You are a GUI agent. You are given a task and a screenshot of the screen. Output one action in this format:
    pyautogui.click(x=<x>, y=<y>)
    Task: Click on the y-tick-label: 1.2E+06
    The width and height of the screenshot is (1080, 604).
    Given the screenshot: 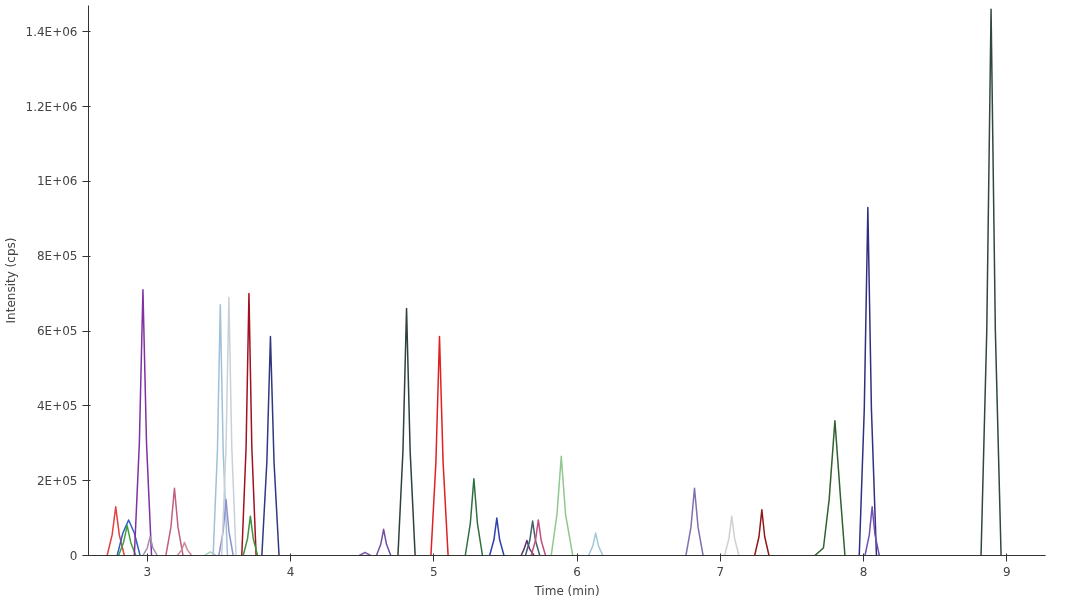 What is the action you would take?
    pyautogui.click(x=51, y=106)
    